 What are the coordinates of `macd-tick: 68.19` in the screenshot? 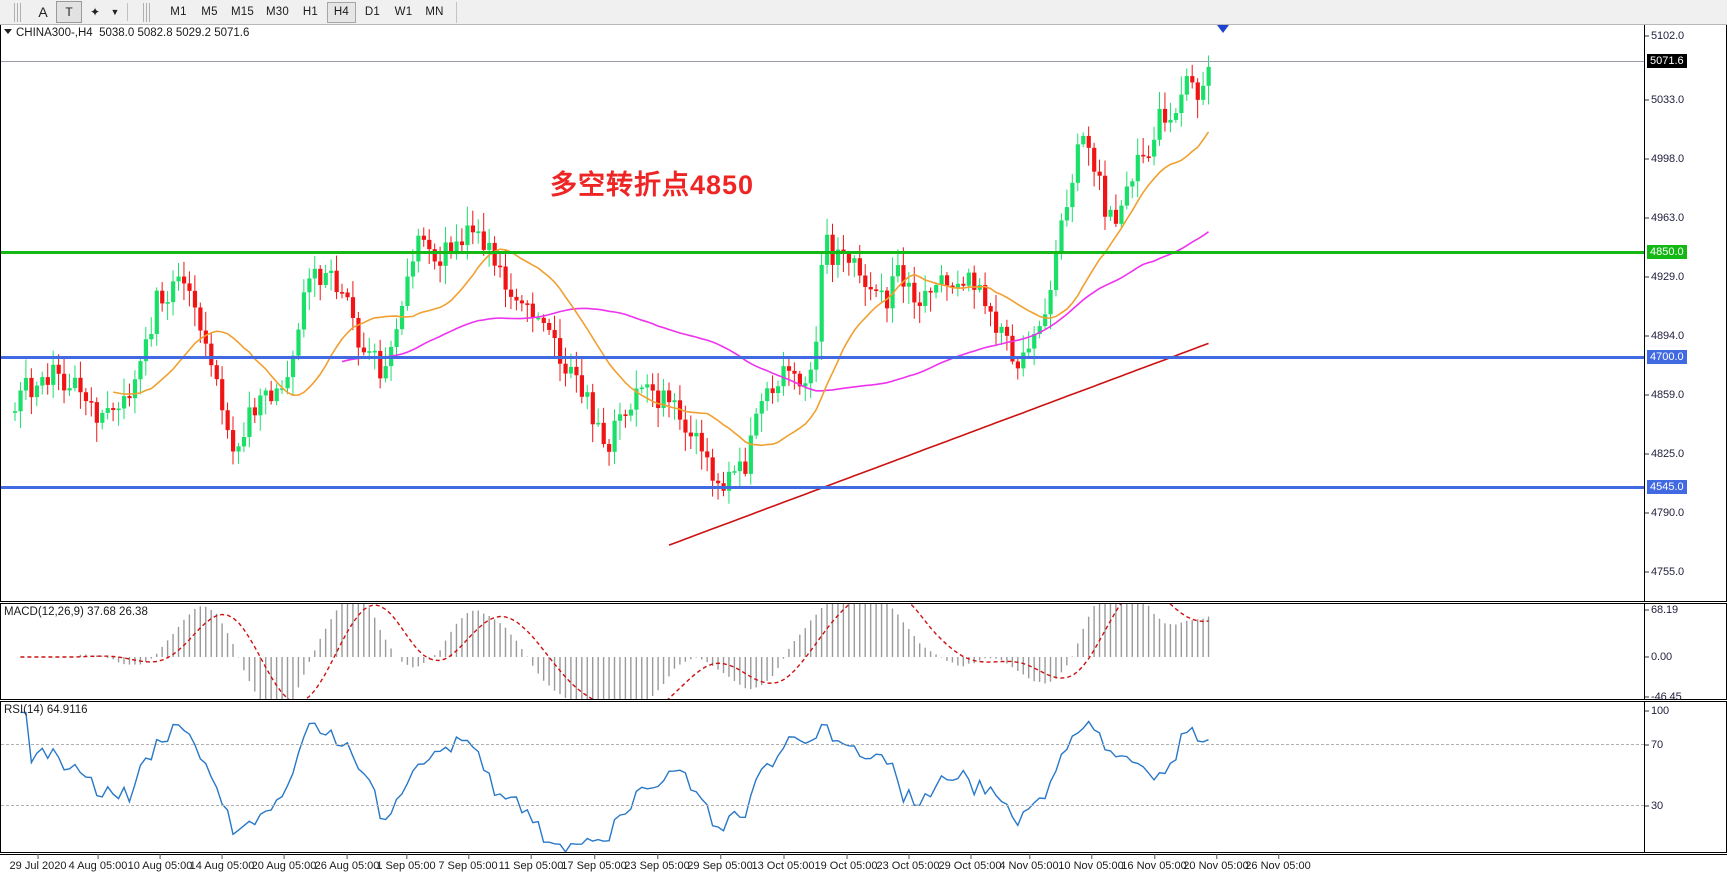 It's located at (1665, 610).